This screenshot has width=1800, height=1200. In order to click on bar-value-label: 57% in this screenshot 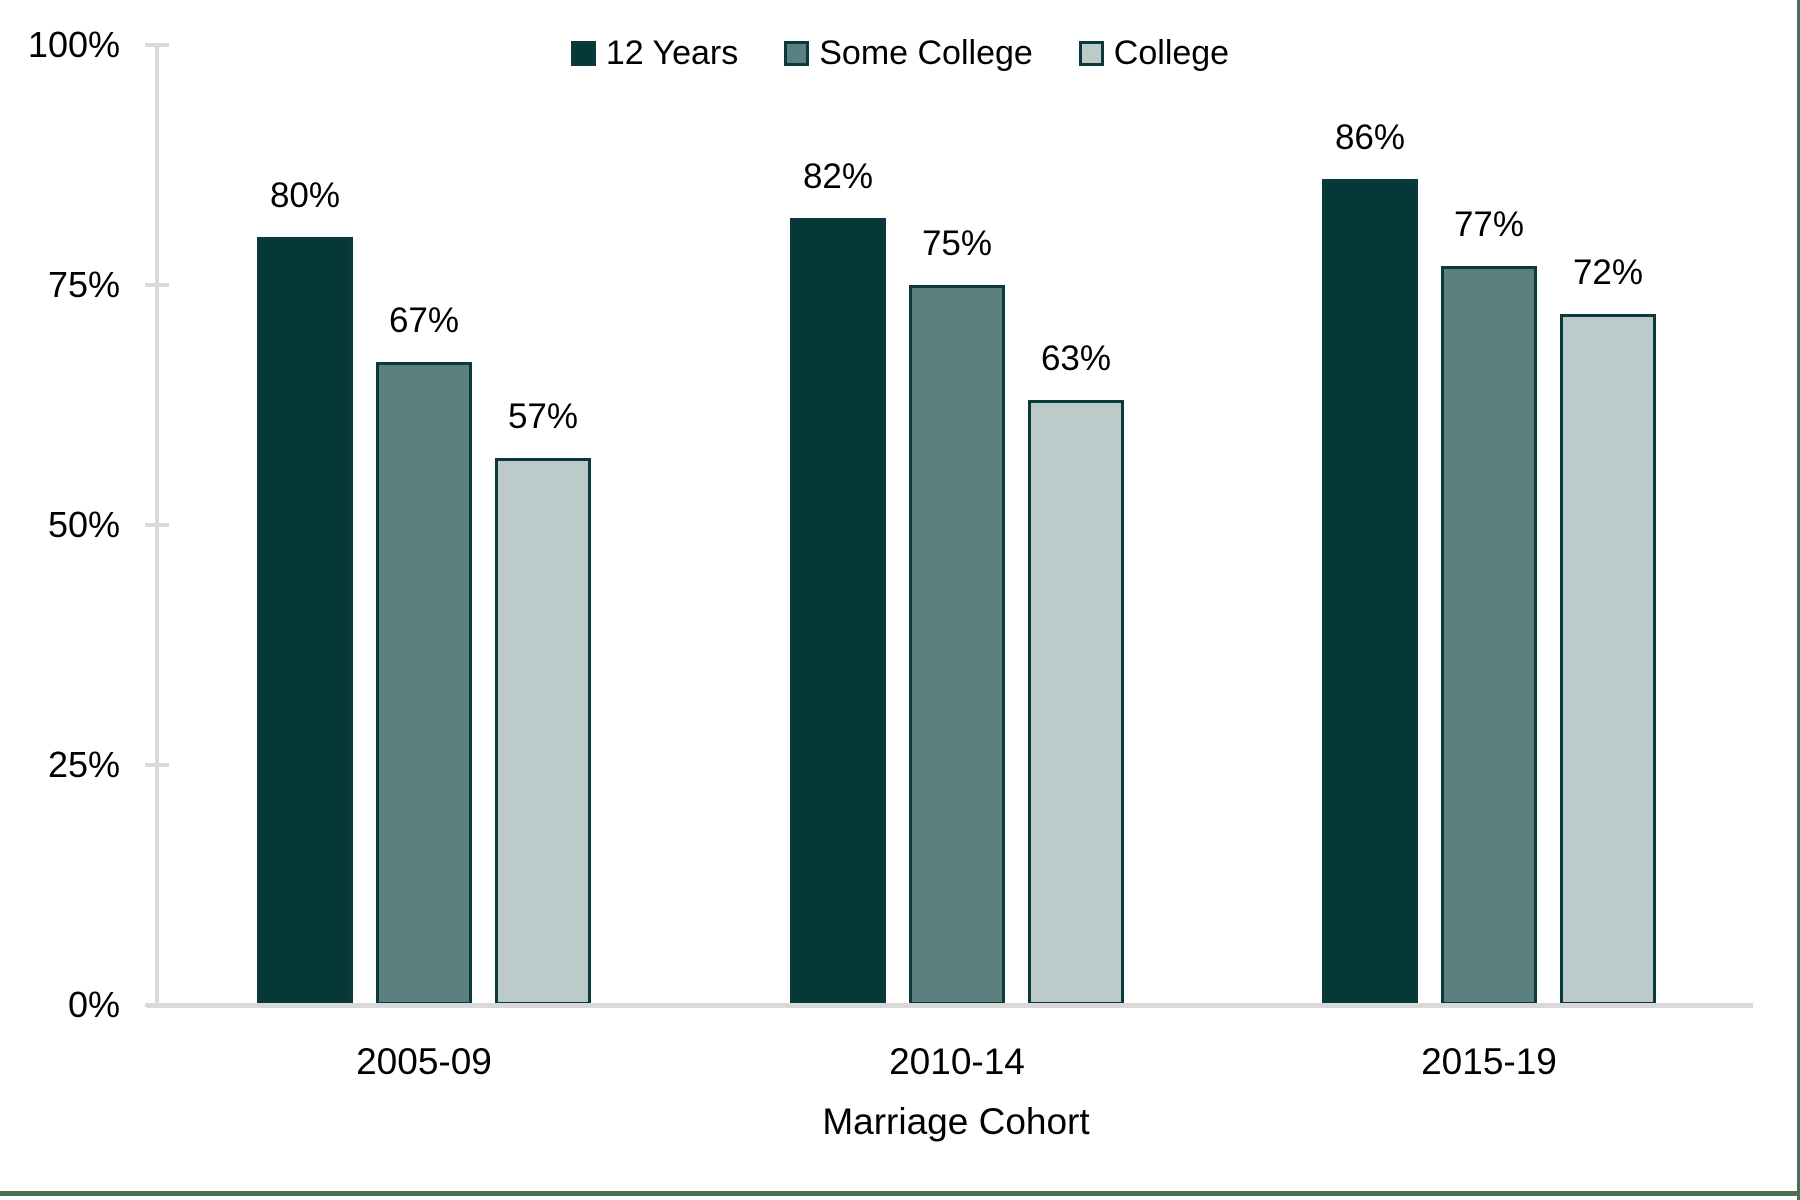, I will do `click(543, 416)`.